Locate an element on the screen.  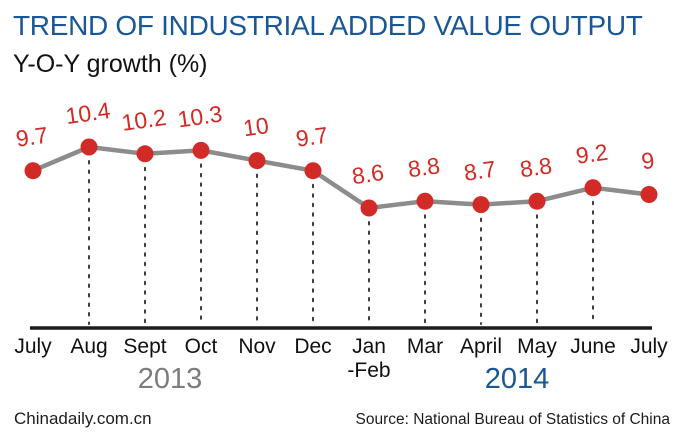
series-line is located at coordinates (341, 177).